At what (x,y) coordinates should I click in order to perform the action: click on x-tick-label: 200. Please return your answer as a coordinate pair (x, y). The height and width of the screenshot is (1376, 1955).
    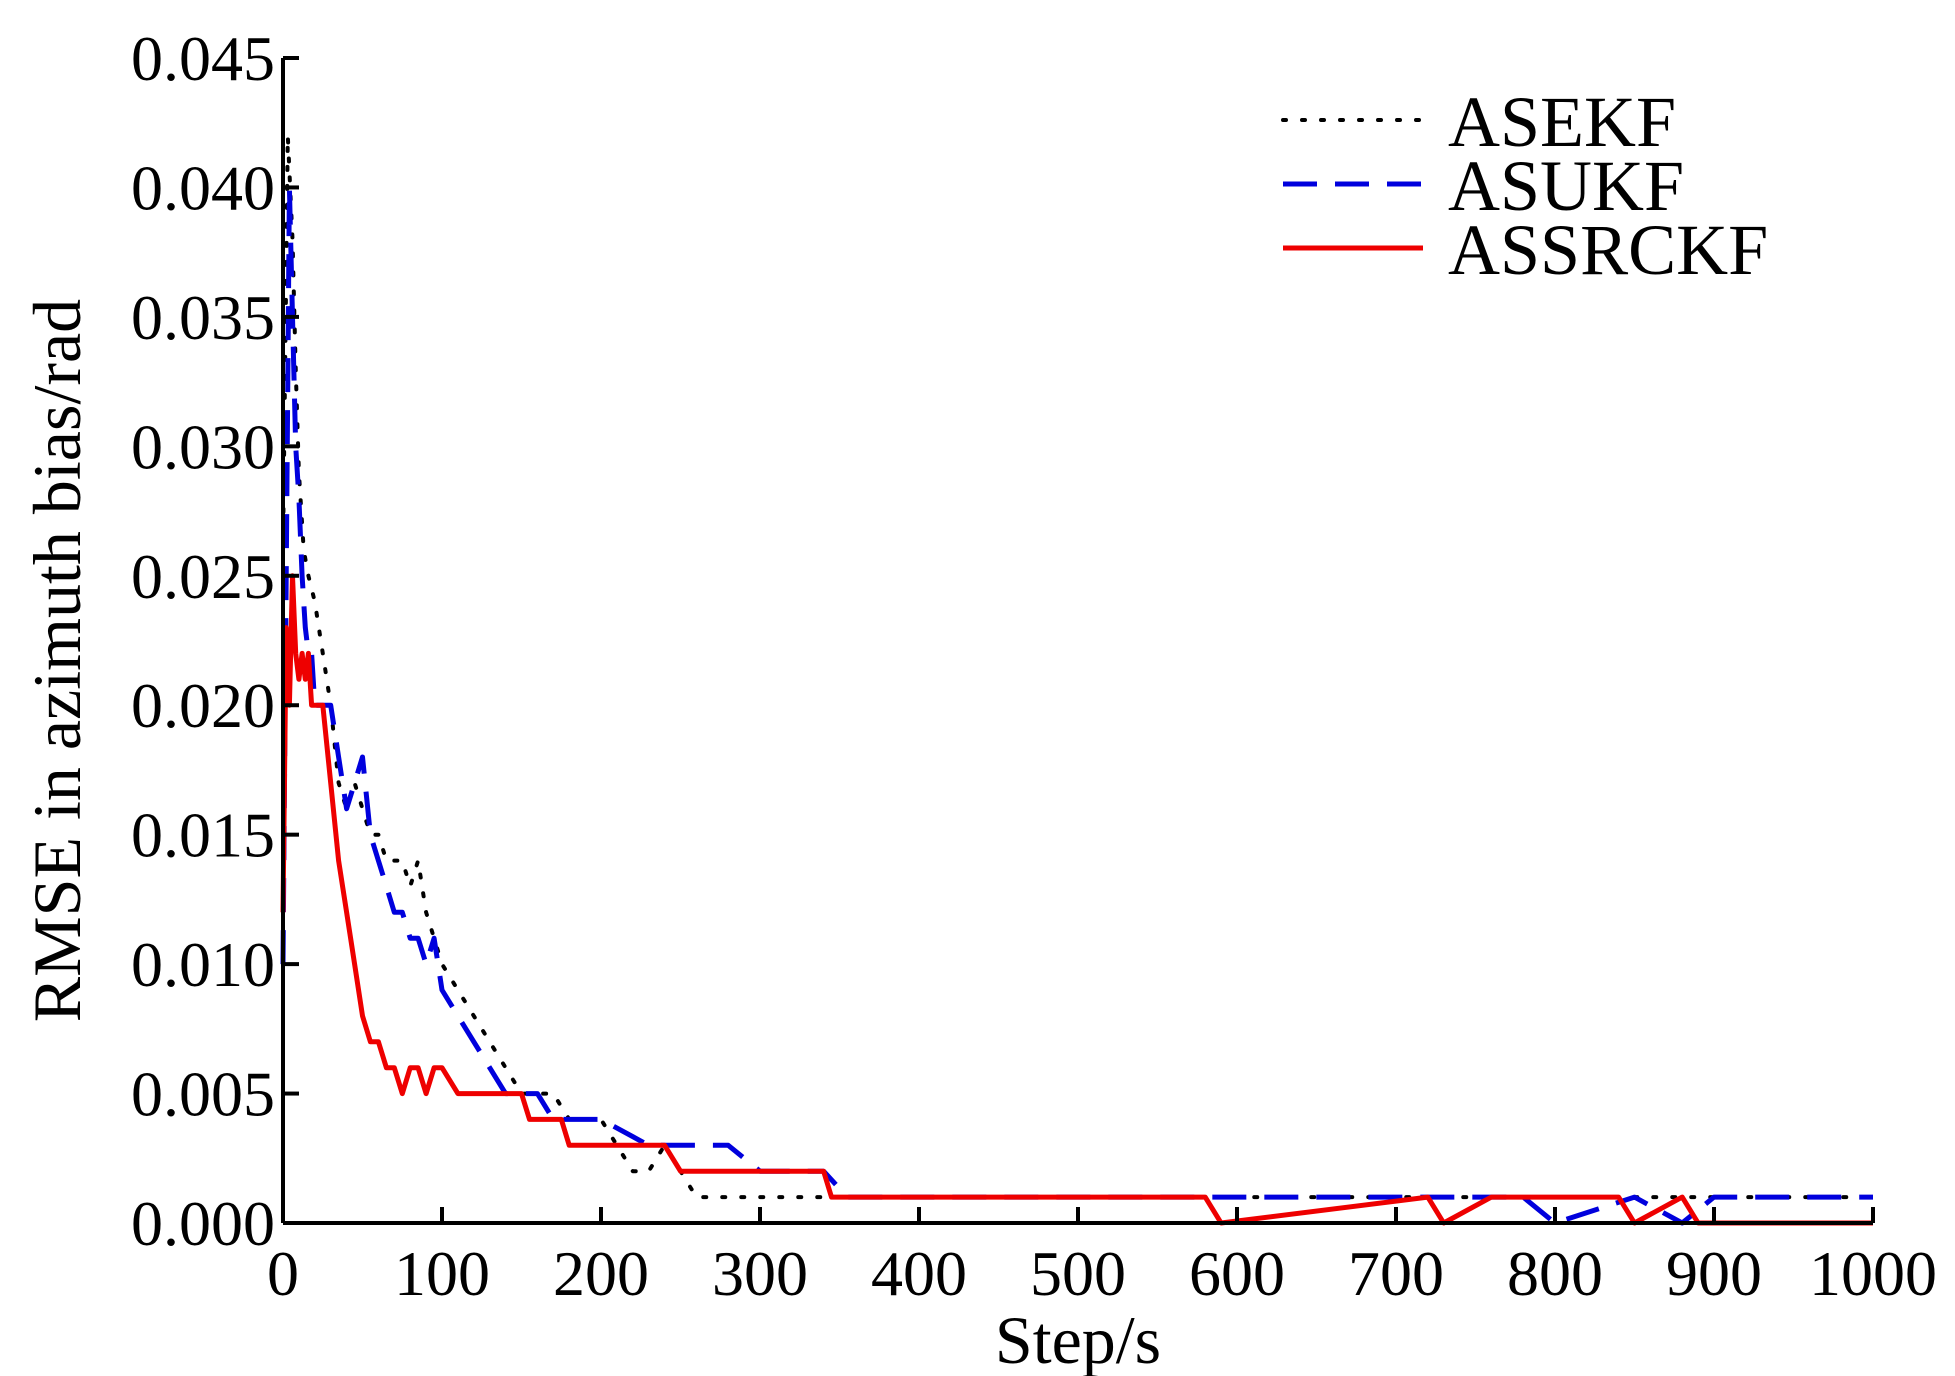
    Looking at the image, I should click on (601, 1273).